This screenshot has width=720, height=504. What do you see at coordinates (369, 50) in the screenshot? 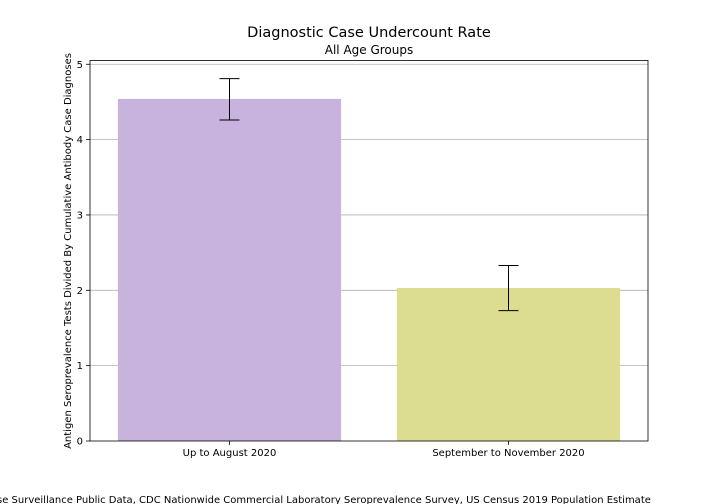
I see `chart-subtitle: All Age Groups` at bounding box center [369, 50].